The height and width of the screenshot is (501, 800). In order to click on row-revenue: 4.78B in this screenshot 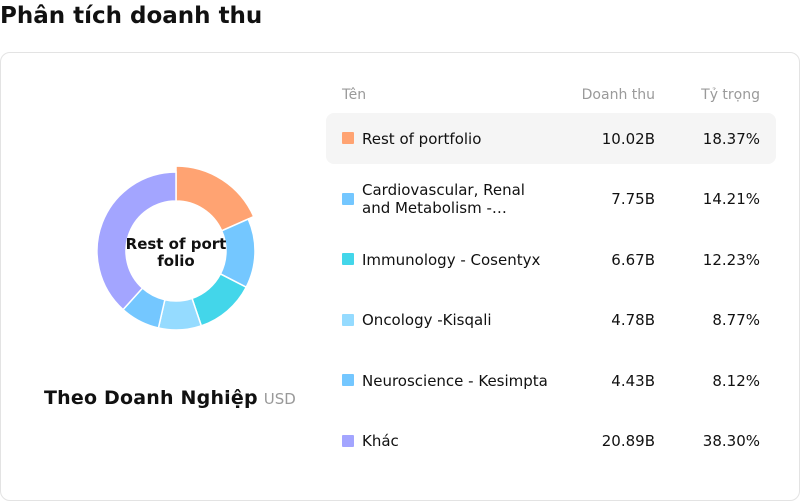, I will do `click(633, 320)`.